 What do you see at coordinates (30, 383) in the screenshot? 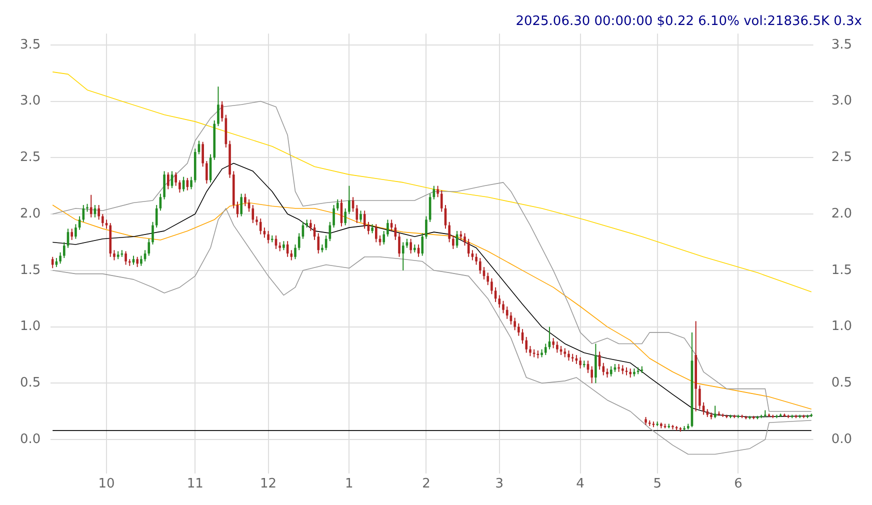
I see `y-tick-label: 0.5` at bounding box center [30, 383].